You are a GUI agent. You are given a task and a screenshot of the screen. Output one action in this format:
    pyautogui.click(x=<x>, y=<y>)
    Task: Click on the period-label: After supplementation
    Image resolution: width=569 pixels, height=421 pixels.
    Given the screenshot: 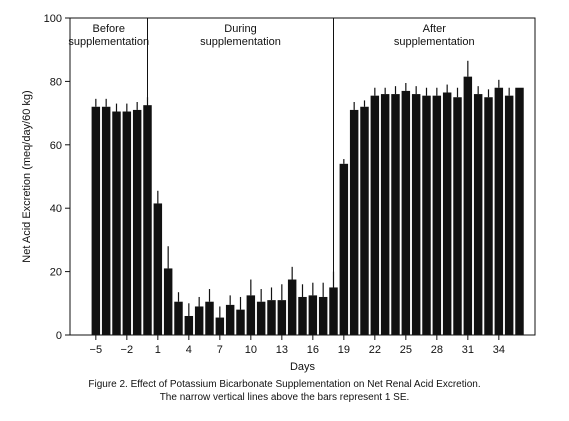 What is the action you would take?
    pyautogui.click(x=434, y=35)
    